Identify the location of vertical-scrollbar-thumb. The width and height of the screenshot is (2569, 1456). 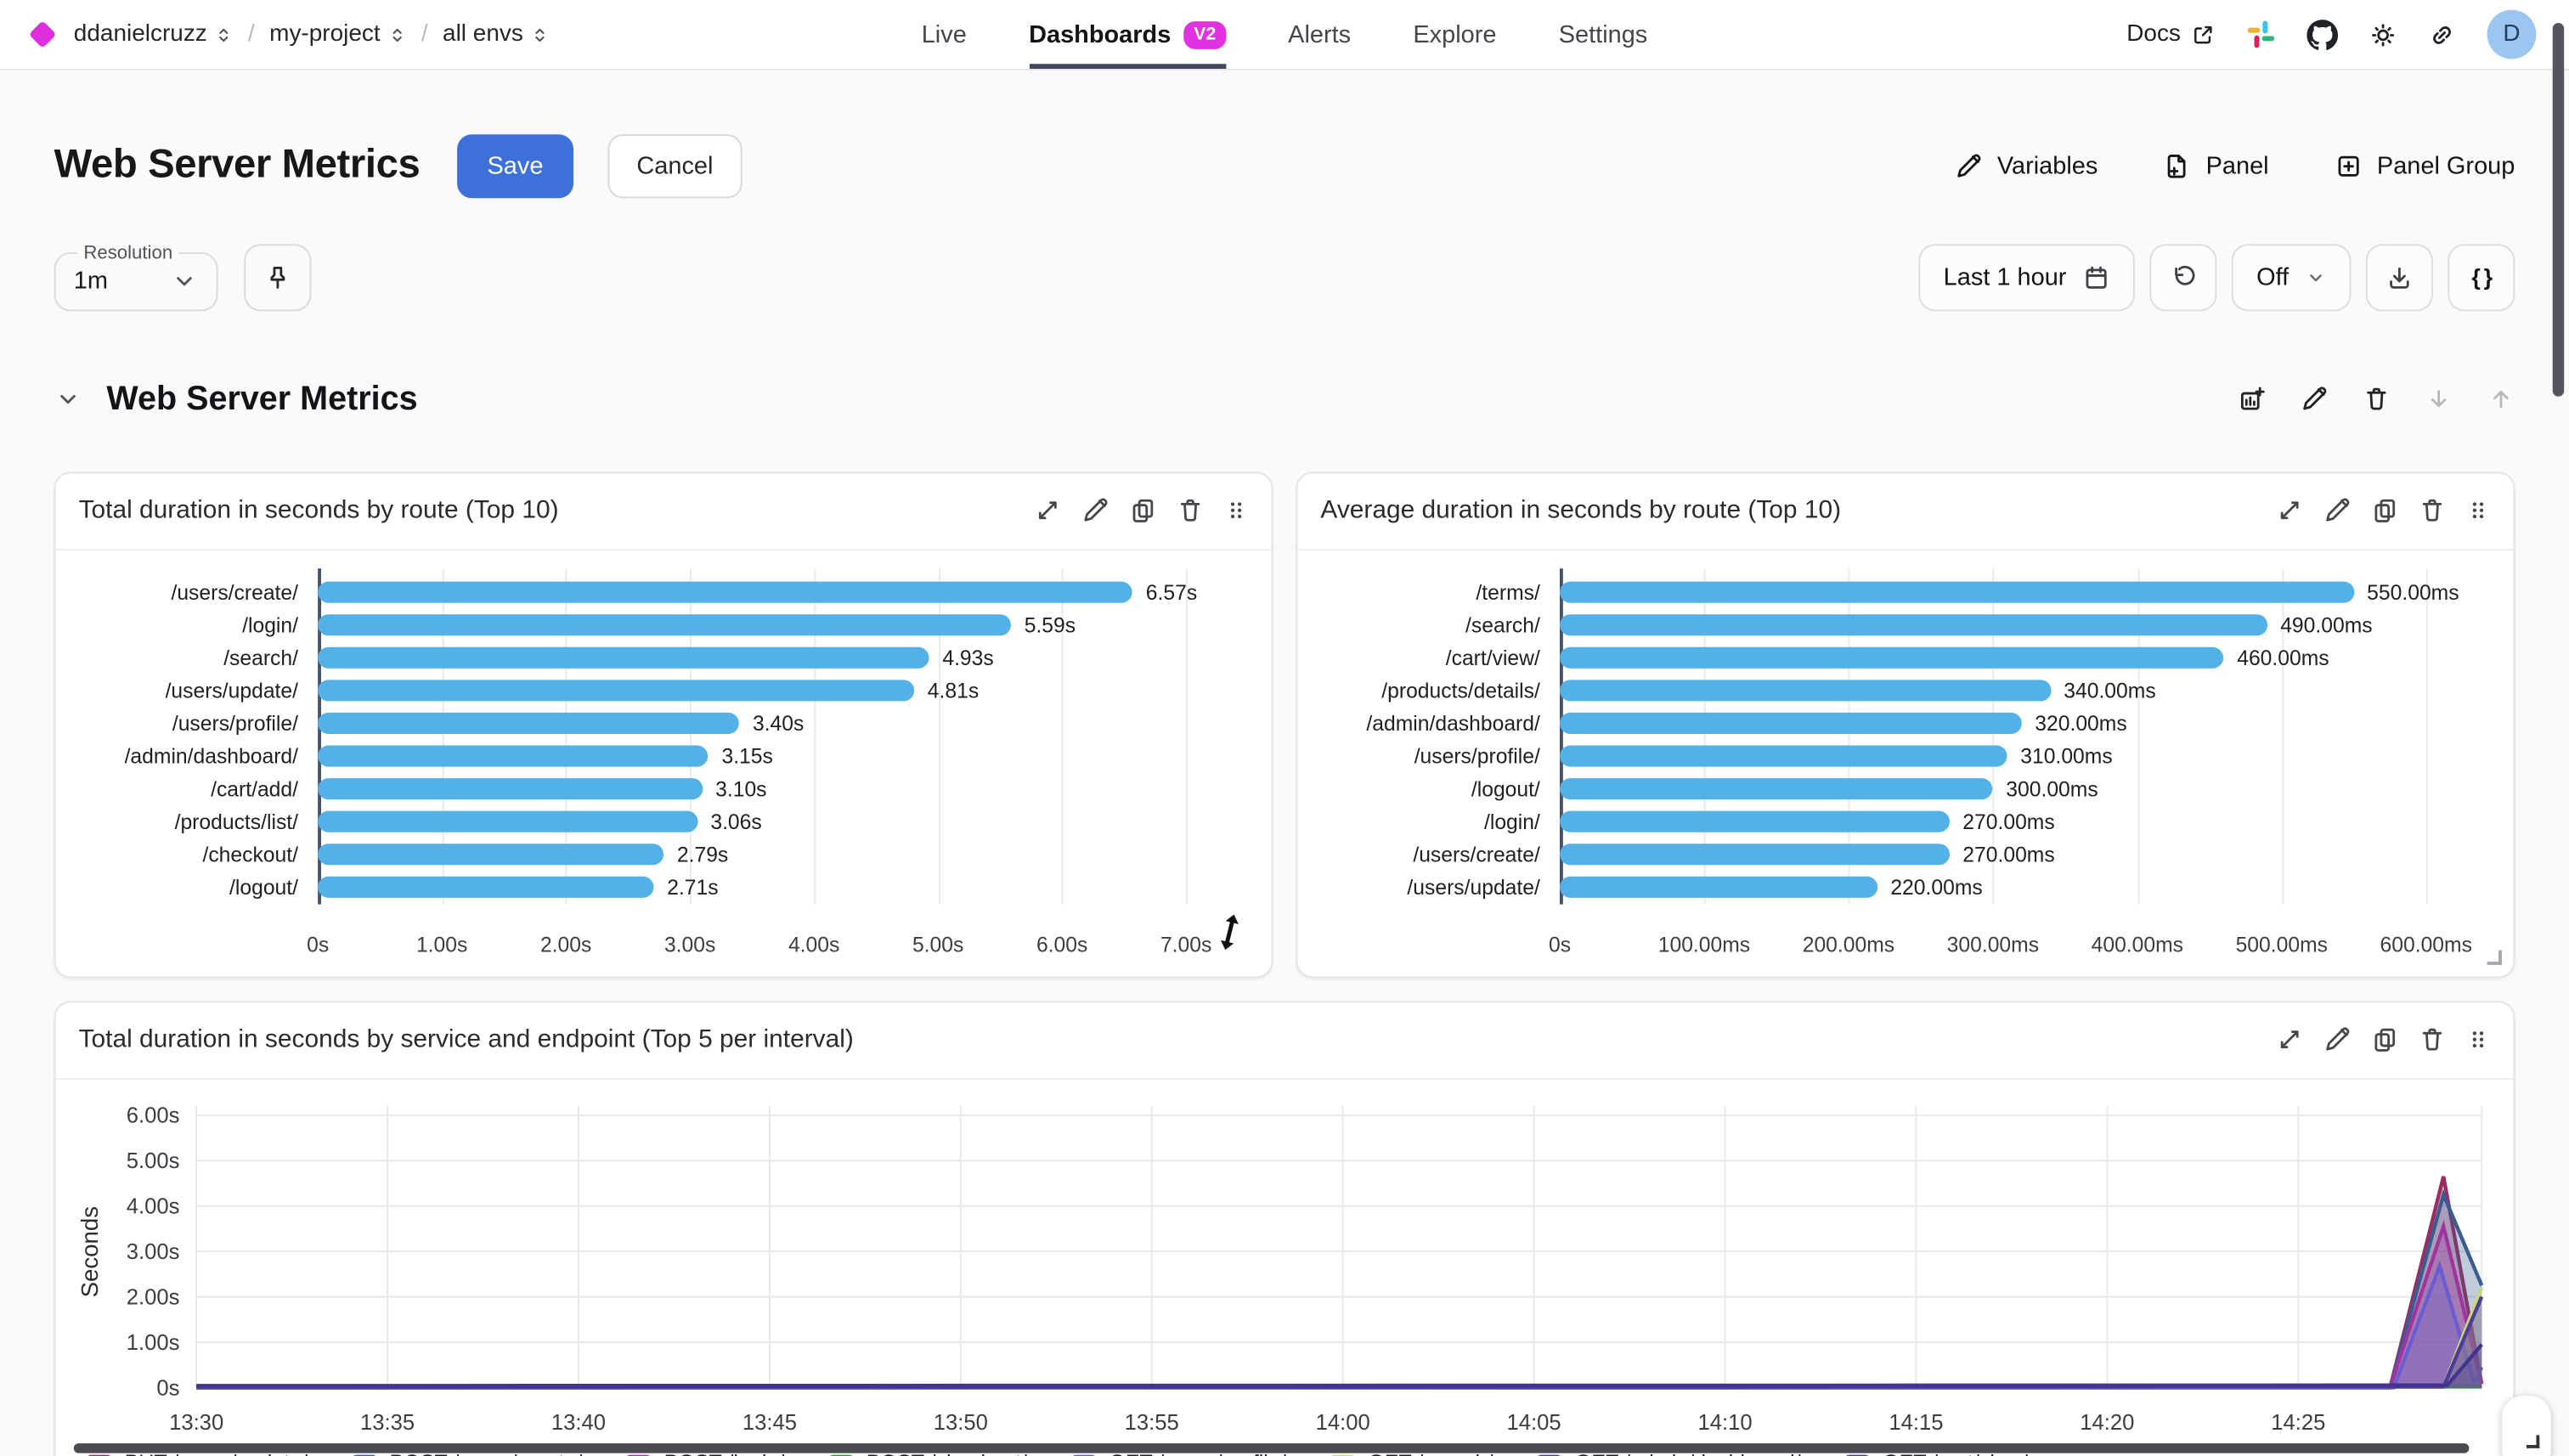
(2558, 210).